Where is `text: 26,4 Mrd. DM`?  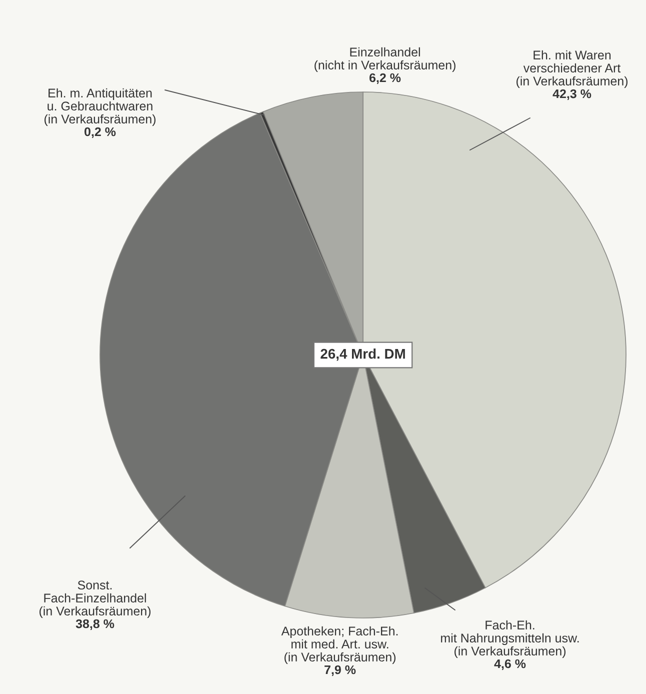
text: 26,4 Mrd. DM is located at coordinates (362, 354).